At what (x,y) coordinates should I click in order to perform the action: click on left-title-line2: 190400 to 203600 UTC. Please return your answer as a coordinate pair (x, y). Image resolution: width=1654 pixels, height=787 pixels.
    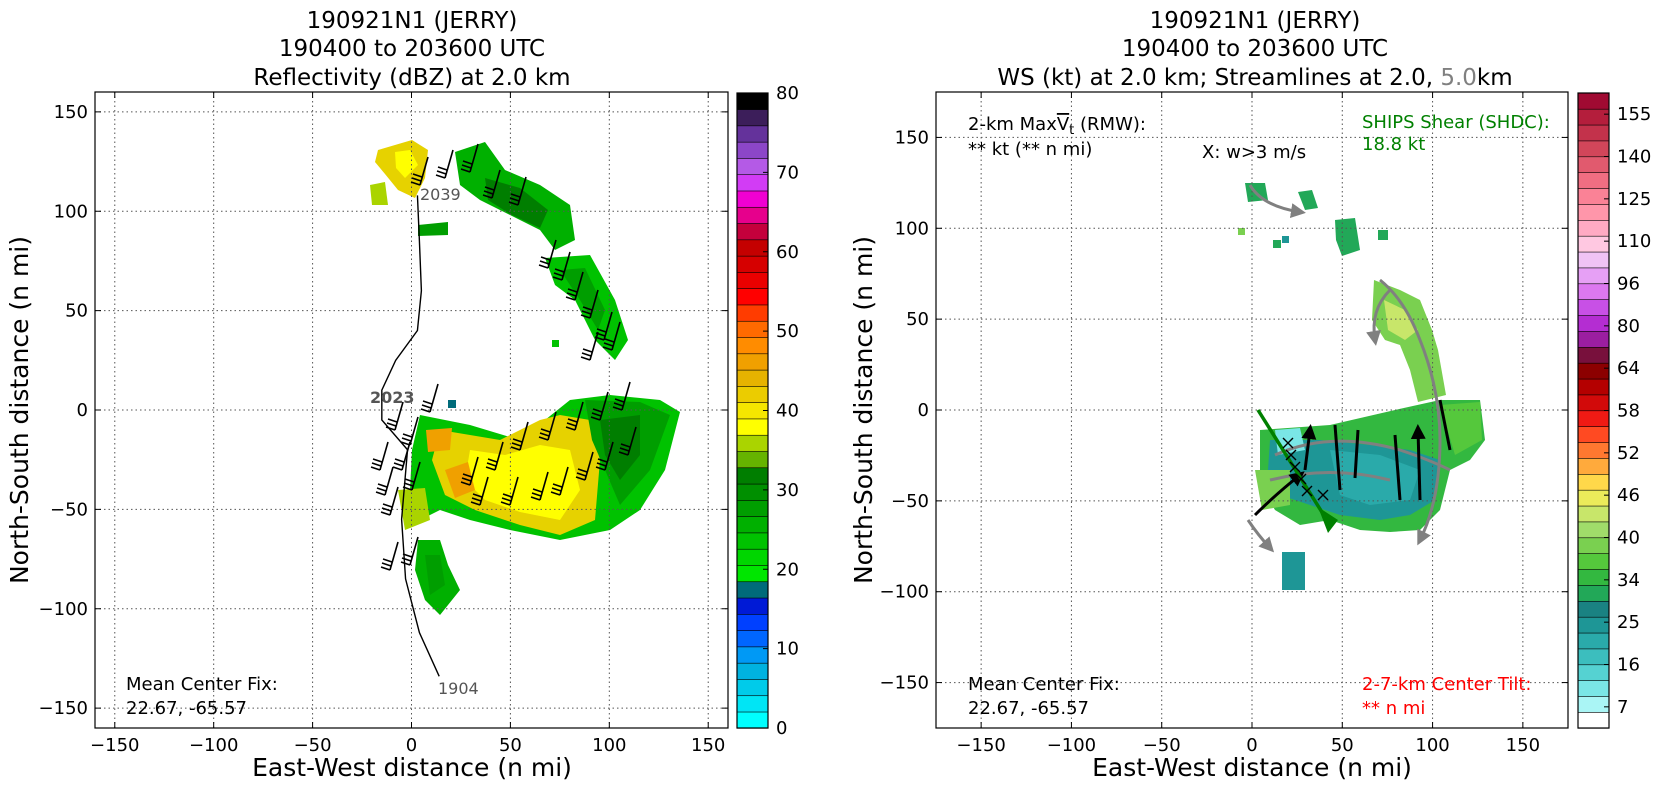
    Looking at the image, I should click on (412, 49).